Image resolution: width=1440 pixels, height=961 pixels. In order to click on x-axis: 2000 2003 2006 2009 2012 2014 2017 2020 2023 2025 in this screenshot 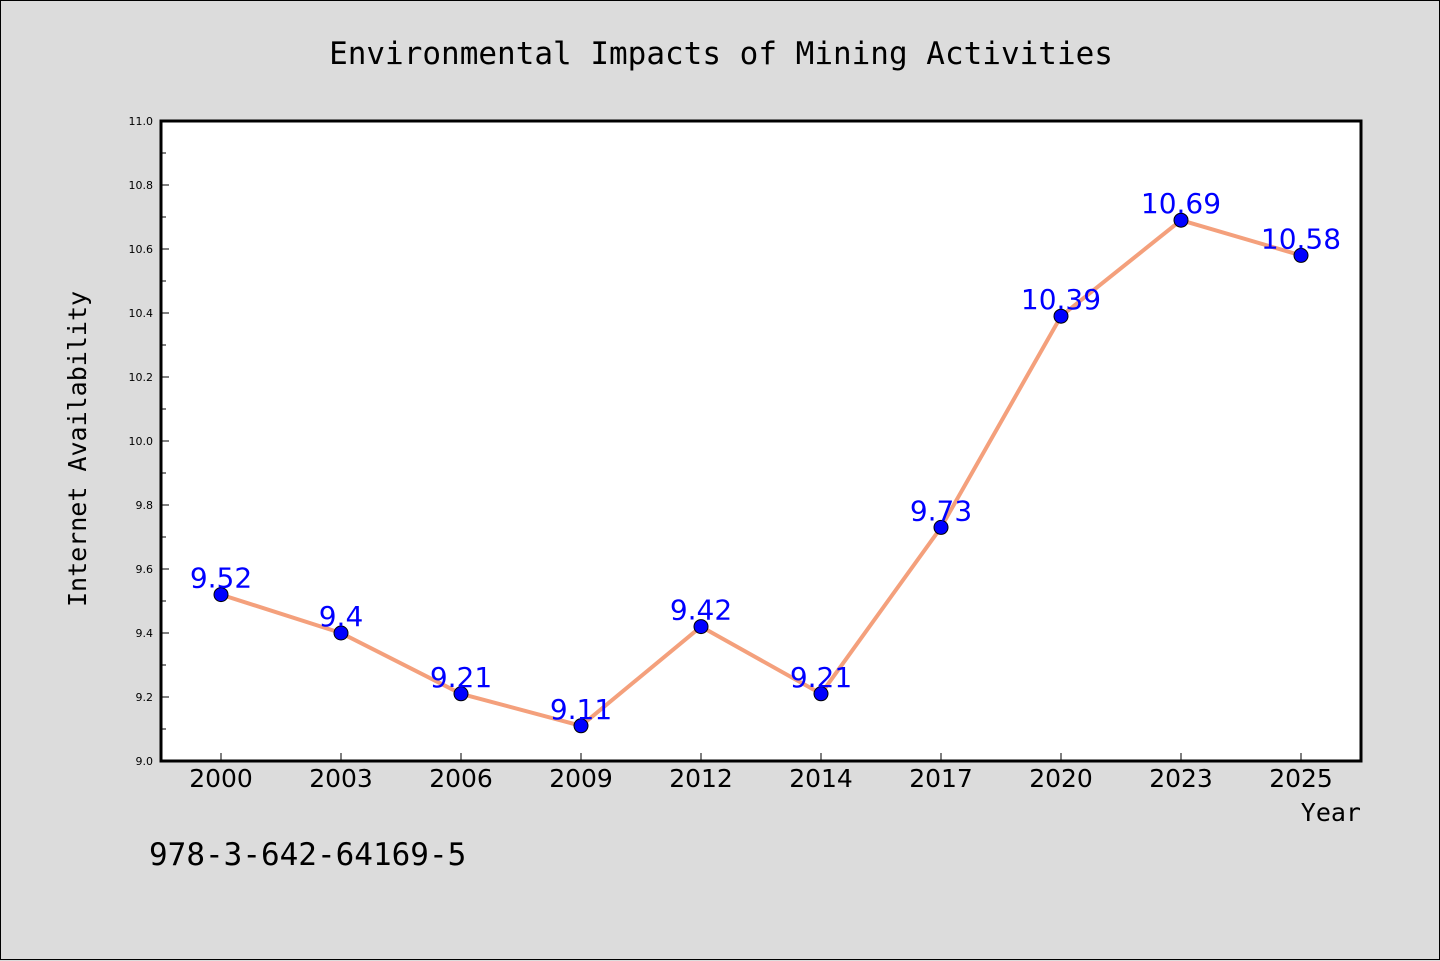, I will do `click(761, 773)`.